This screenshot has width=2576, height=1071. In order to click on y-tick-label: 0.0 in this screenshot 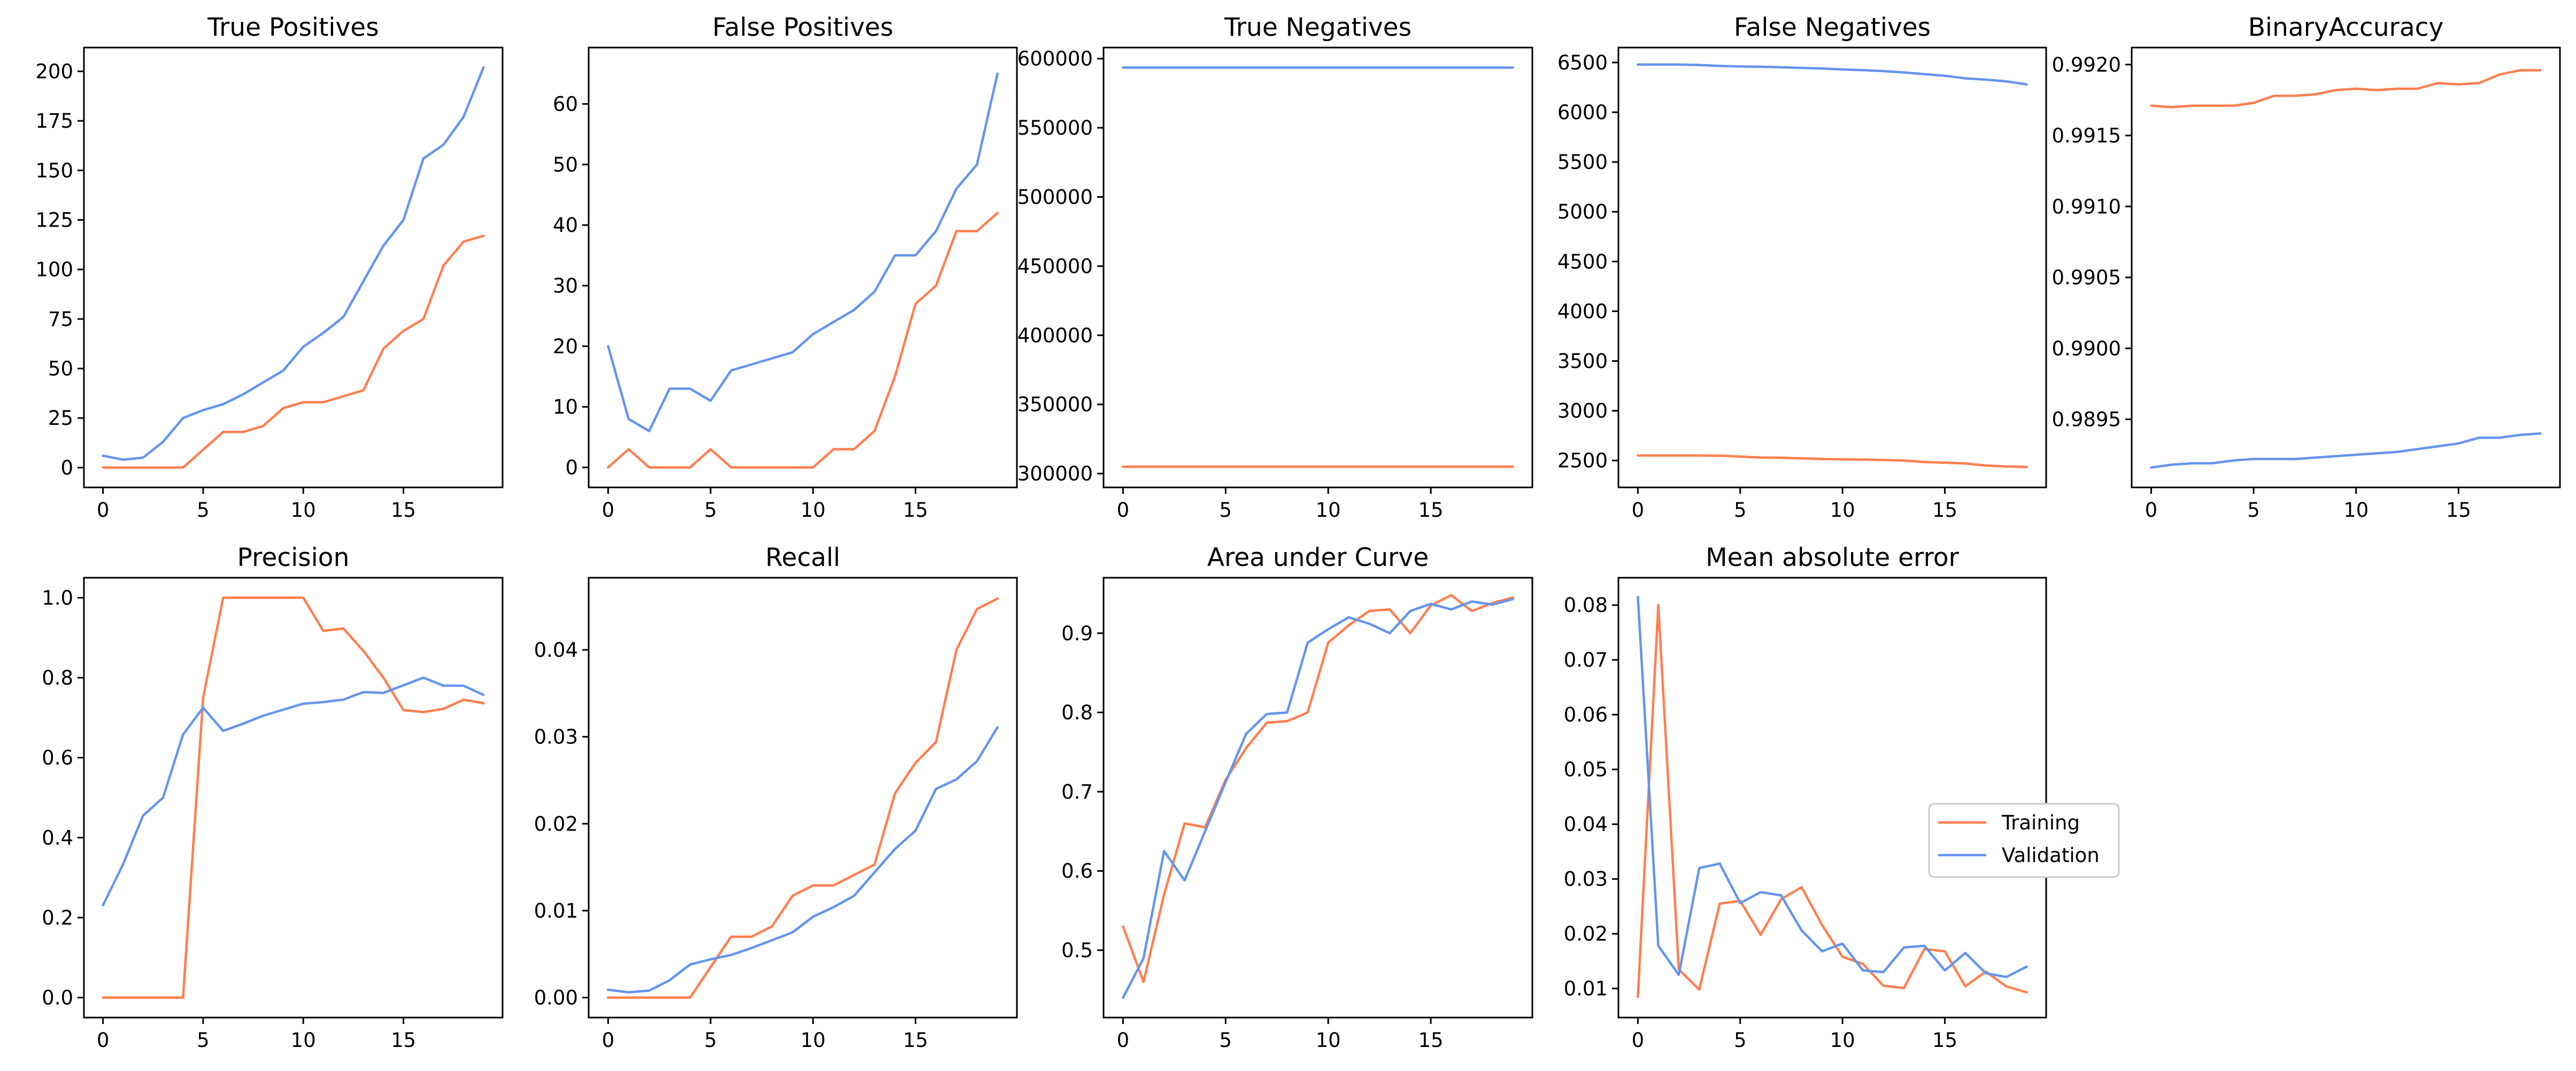, I will do `click(57, 998)`.